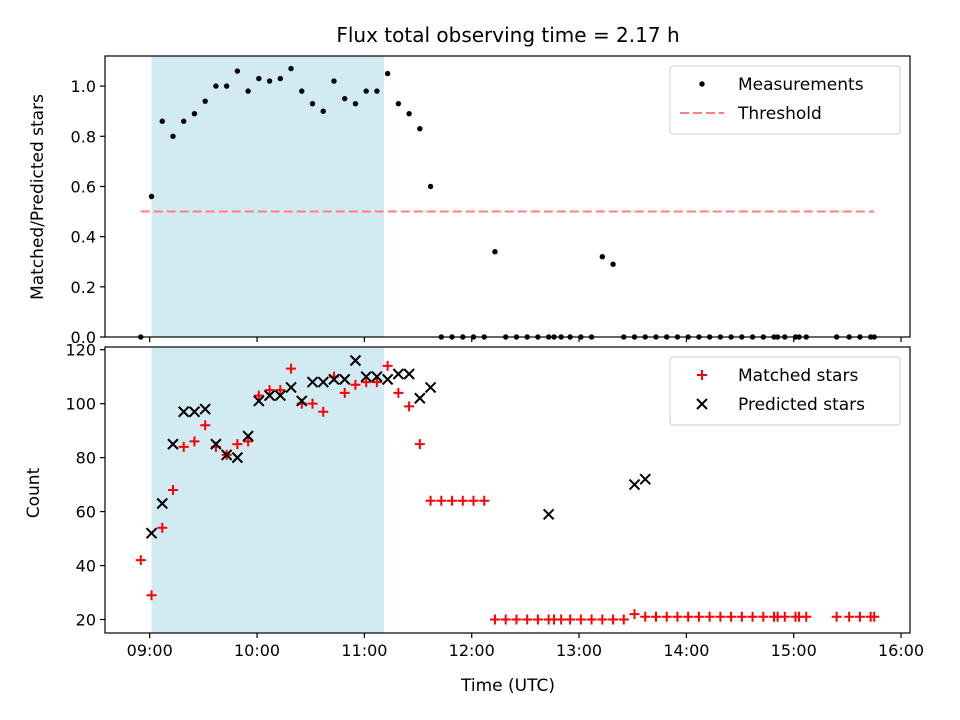 The height and width of the screenshot is (720, 960). I want to click on y-tick-label: 60, so click(86, 512).